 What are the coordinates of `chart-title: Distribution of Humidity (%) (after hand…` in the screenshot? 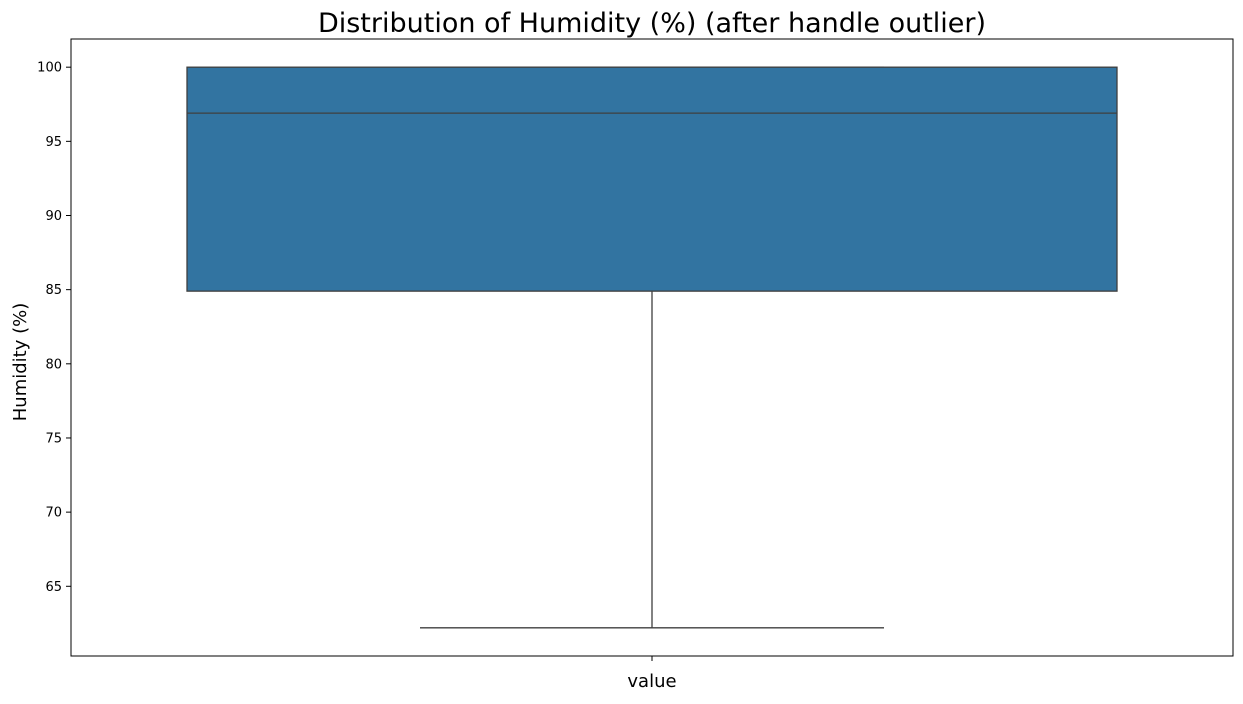 It's located at (652, 23).